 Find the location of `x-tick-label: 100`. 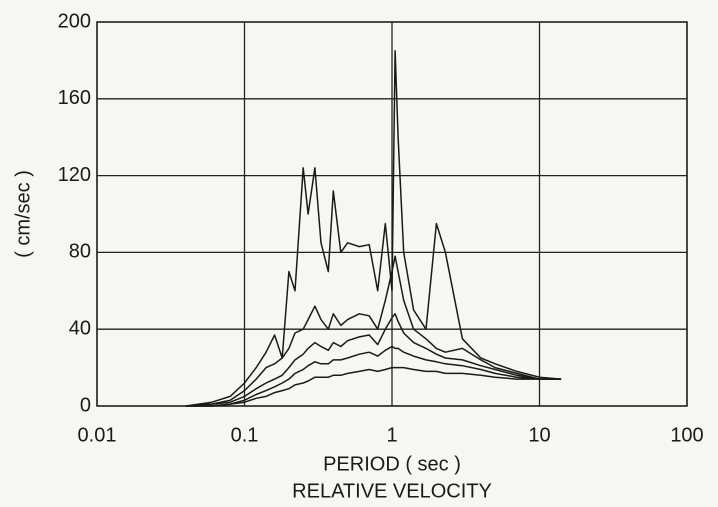

x-tick-label: 100 is located at coordinates (686, 435).